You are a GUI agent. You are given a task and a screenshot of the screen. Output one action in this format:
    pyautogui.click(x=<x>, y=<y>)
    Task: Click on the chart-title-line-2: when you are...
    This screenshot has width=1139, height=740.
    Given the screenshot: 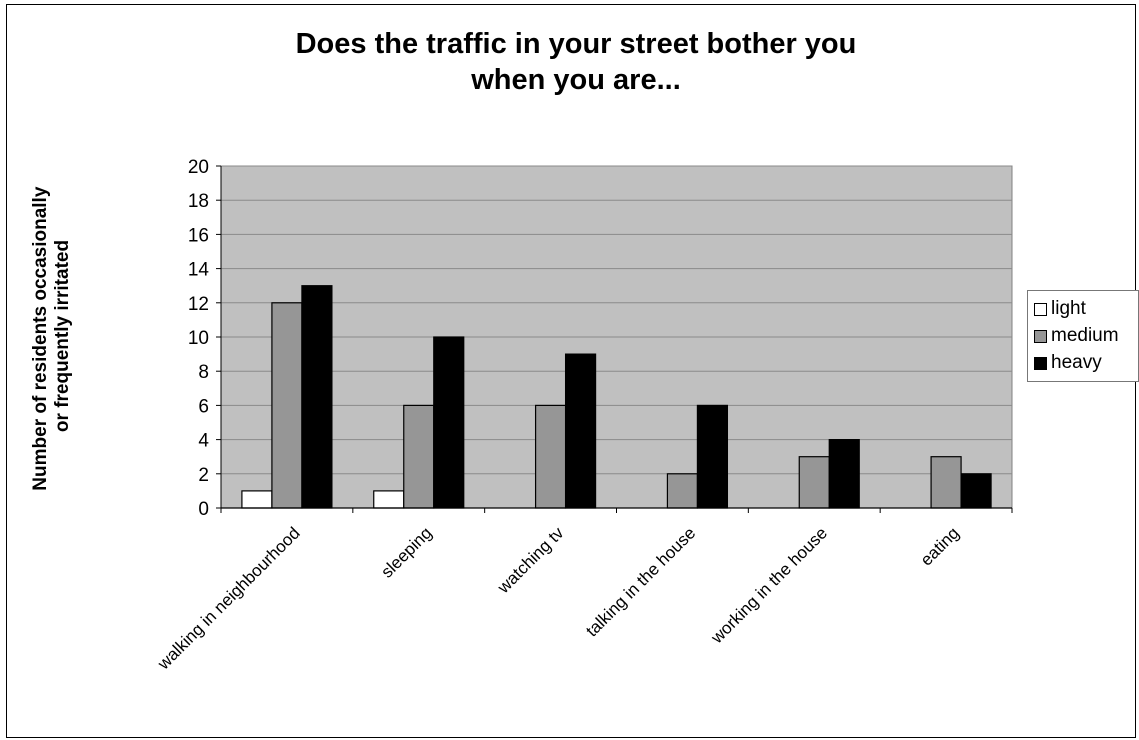 What is the action you would take?
    pyautogui.click(x=576, y=80)
    